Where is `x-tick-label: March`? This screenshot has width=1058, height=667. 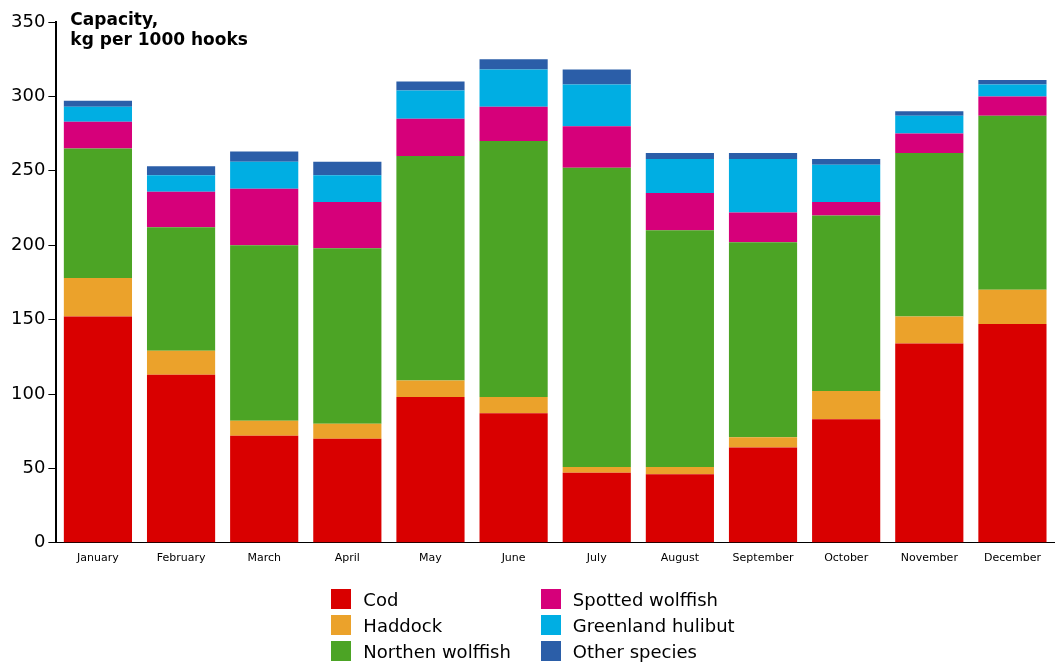
x-tick-label: March is located at coordinates (264, 558).